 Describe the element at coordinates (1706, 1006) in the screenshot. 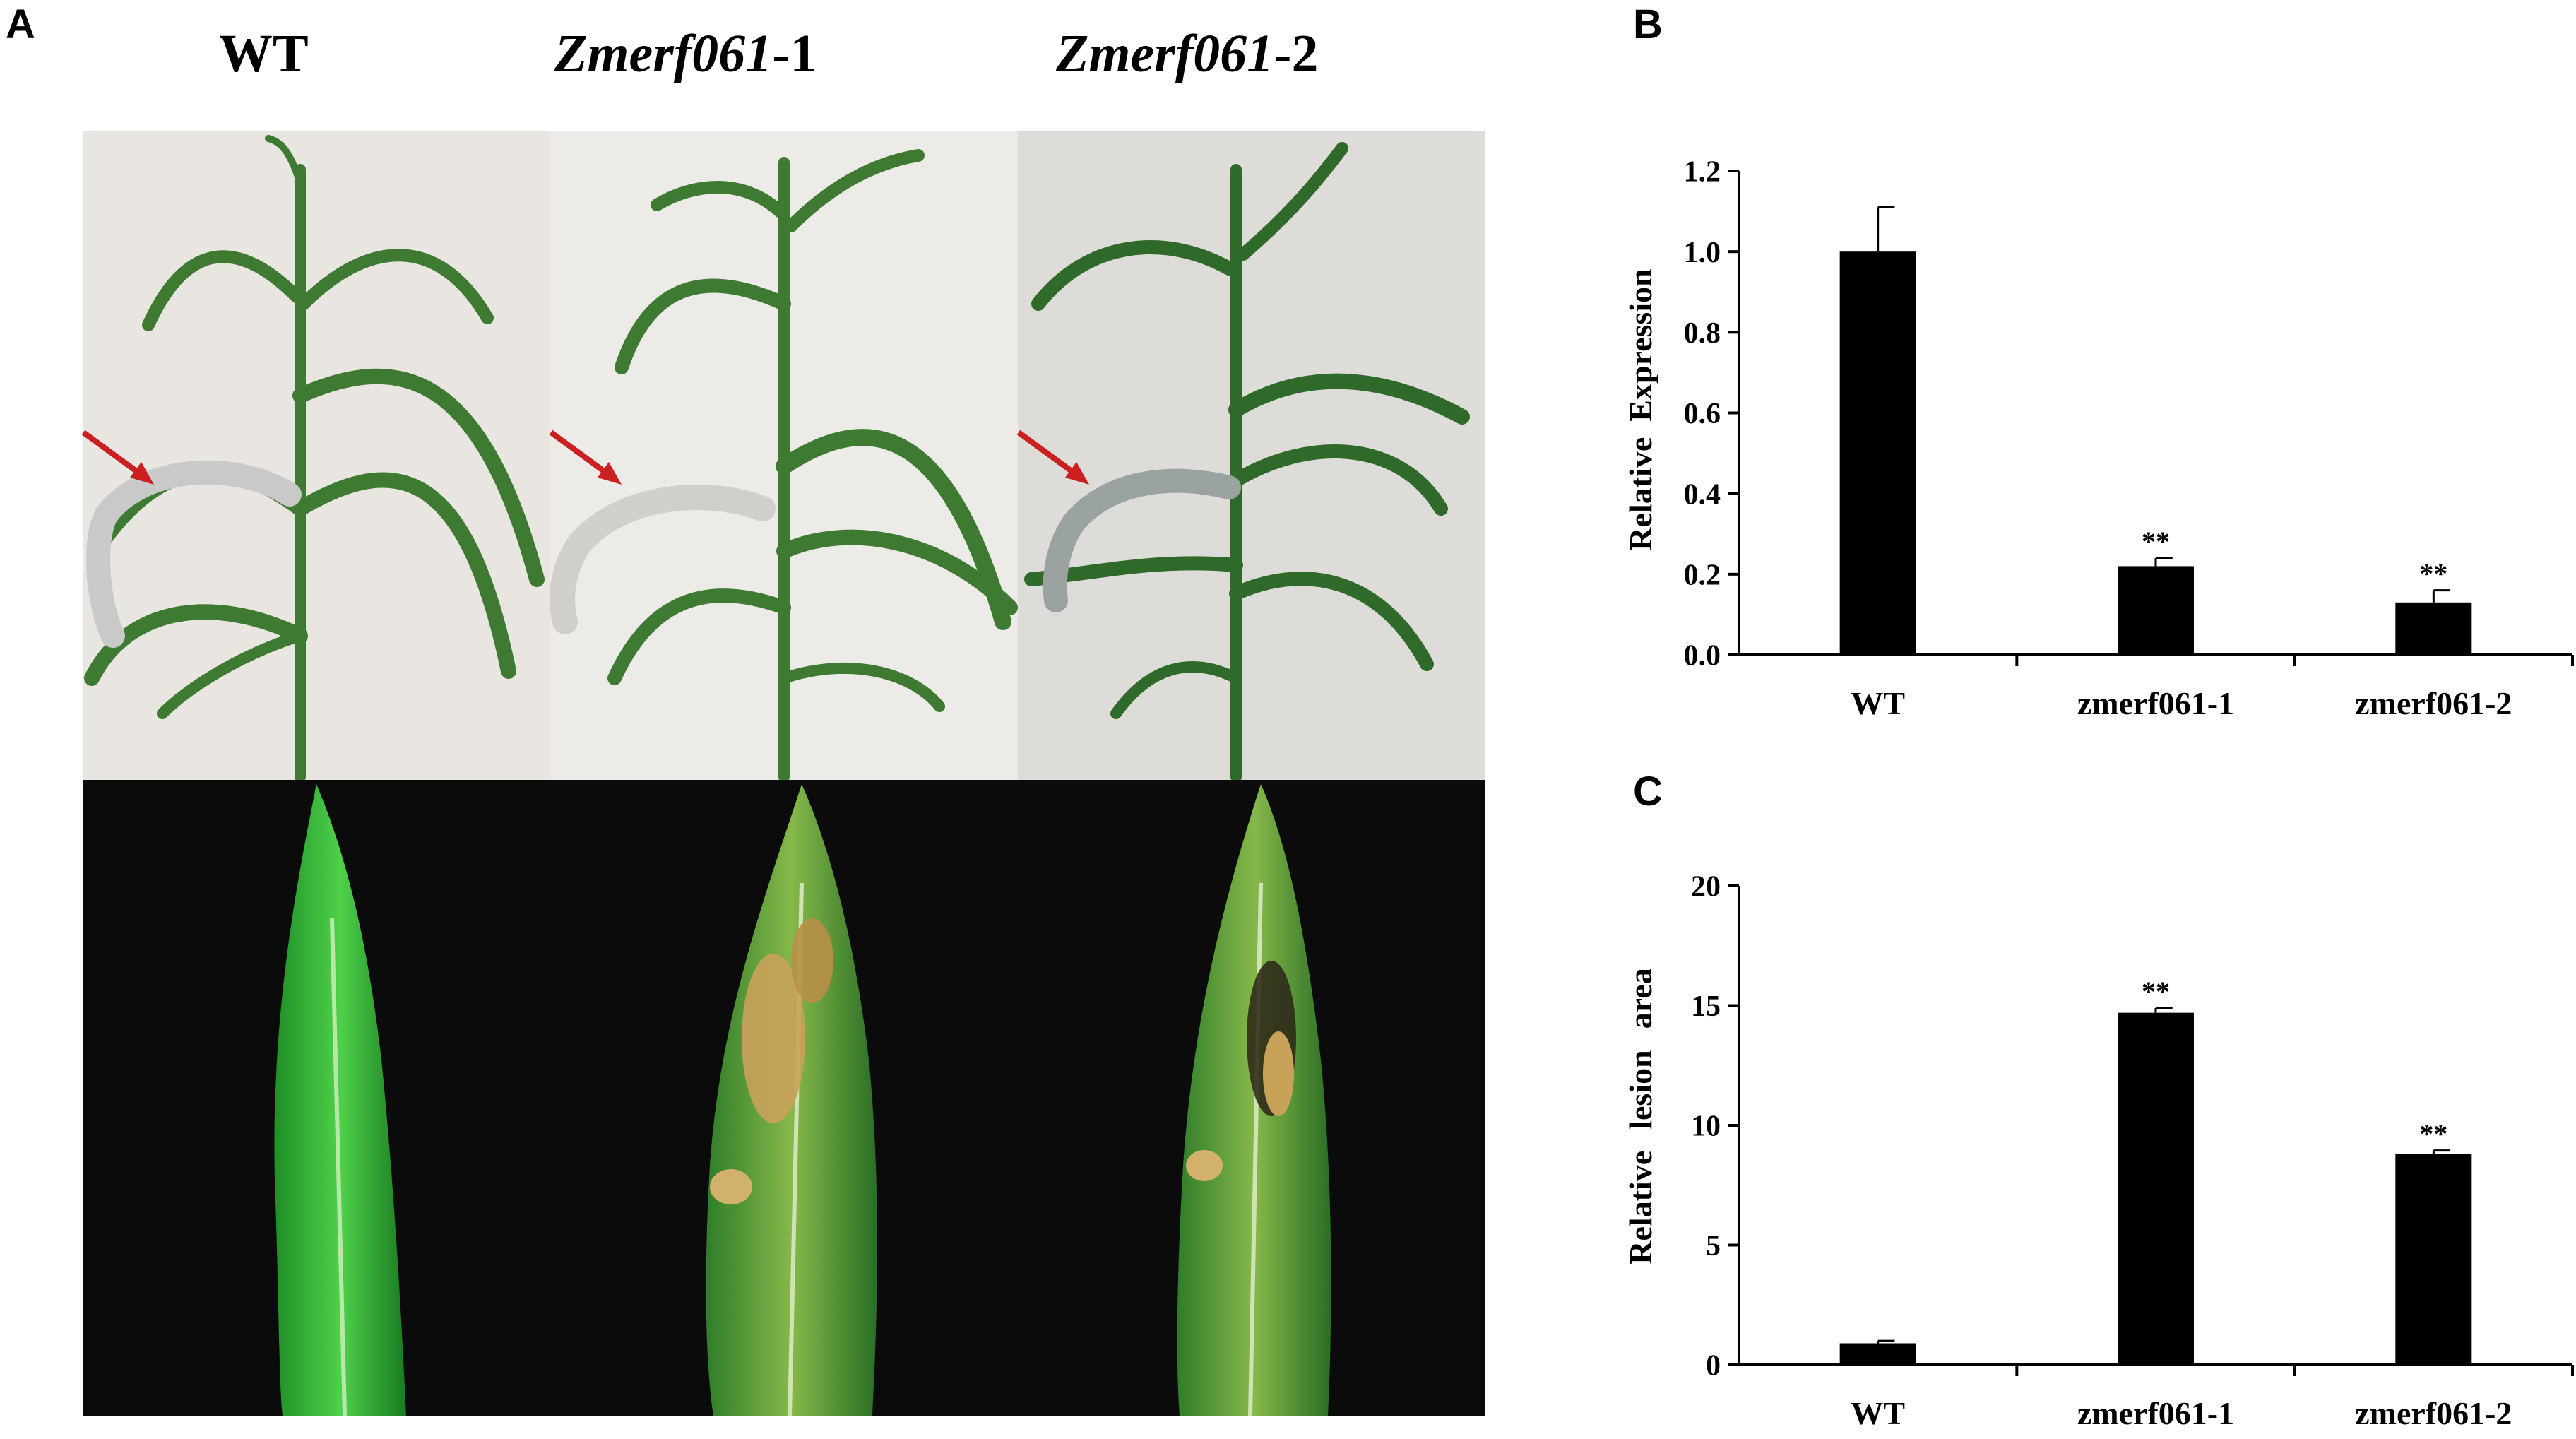

I see `y-tick-label: 15` at that location.